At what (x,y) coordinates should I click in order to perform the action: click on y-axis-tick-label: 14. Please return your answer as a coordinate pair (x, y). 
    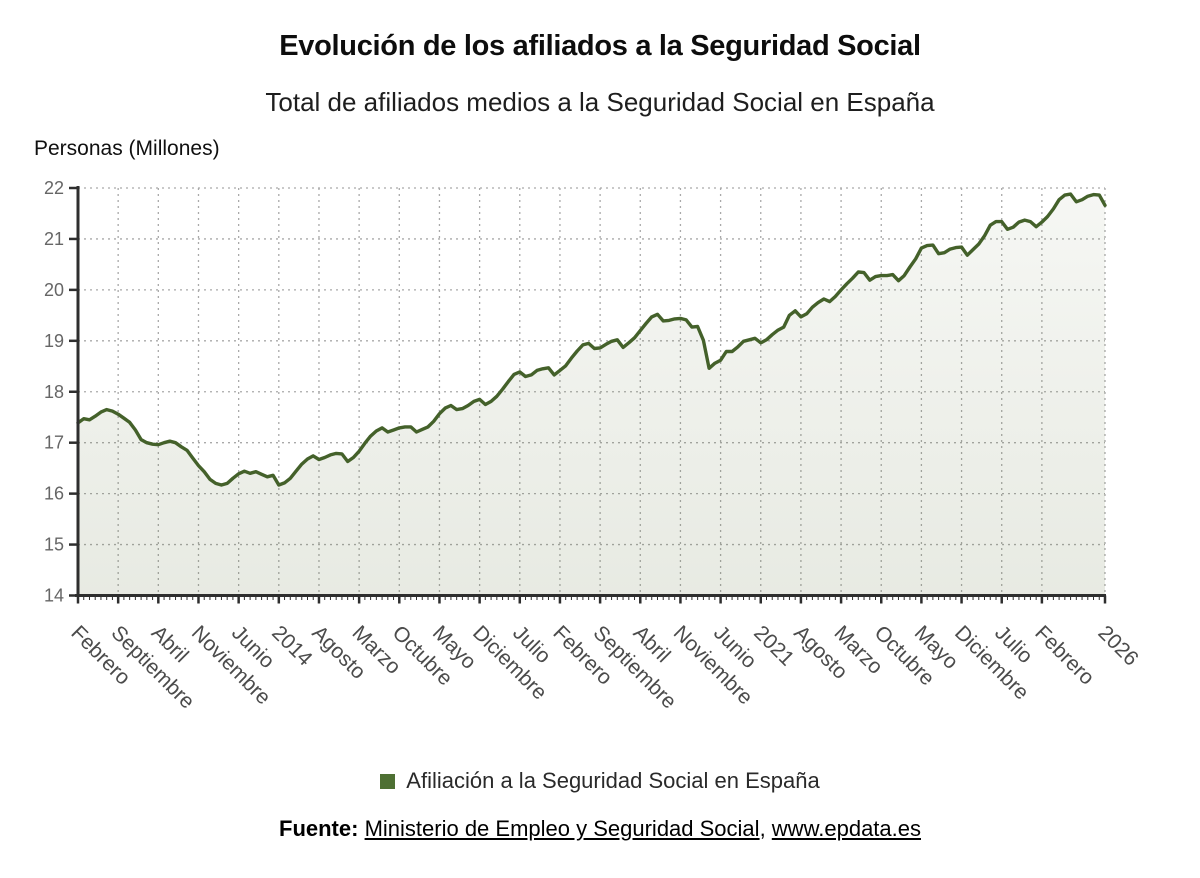
    Looking at the image, I should click on (54, 596).